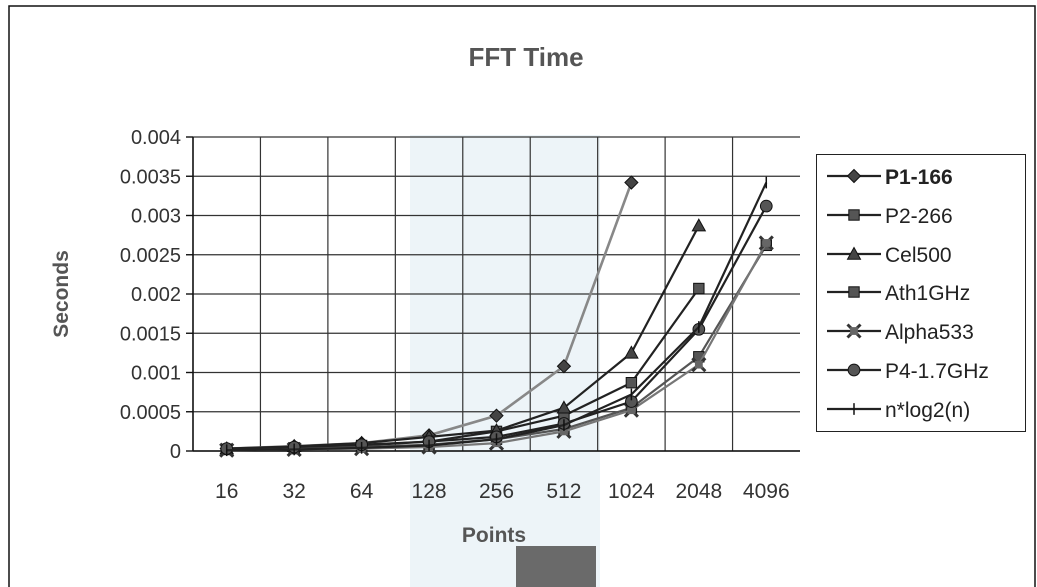  I want to click on x-tick-label: 32, so click(293, 491).